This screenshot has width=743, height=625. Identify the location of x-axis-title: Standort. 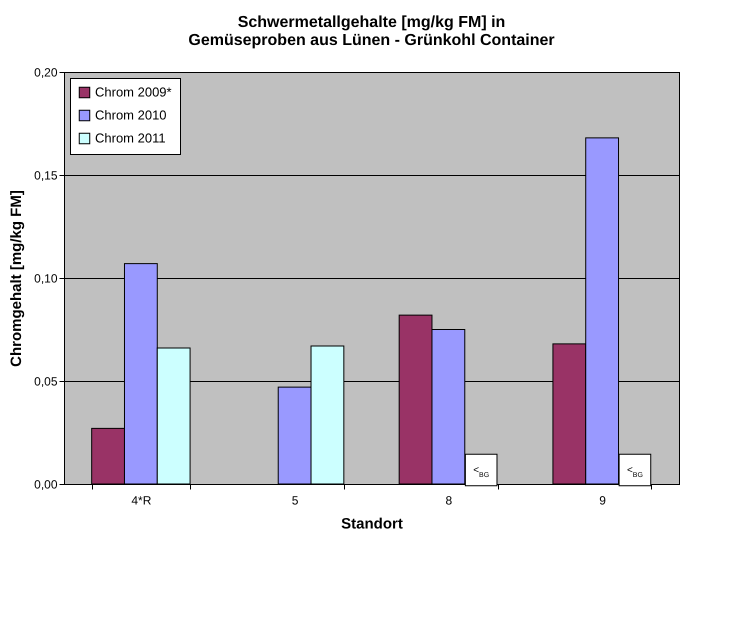
(372, 524).